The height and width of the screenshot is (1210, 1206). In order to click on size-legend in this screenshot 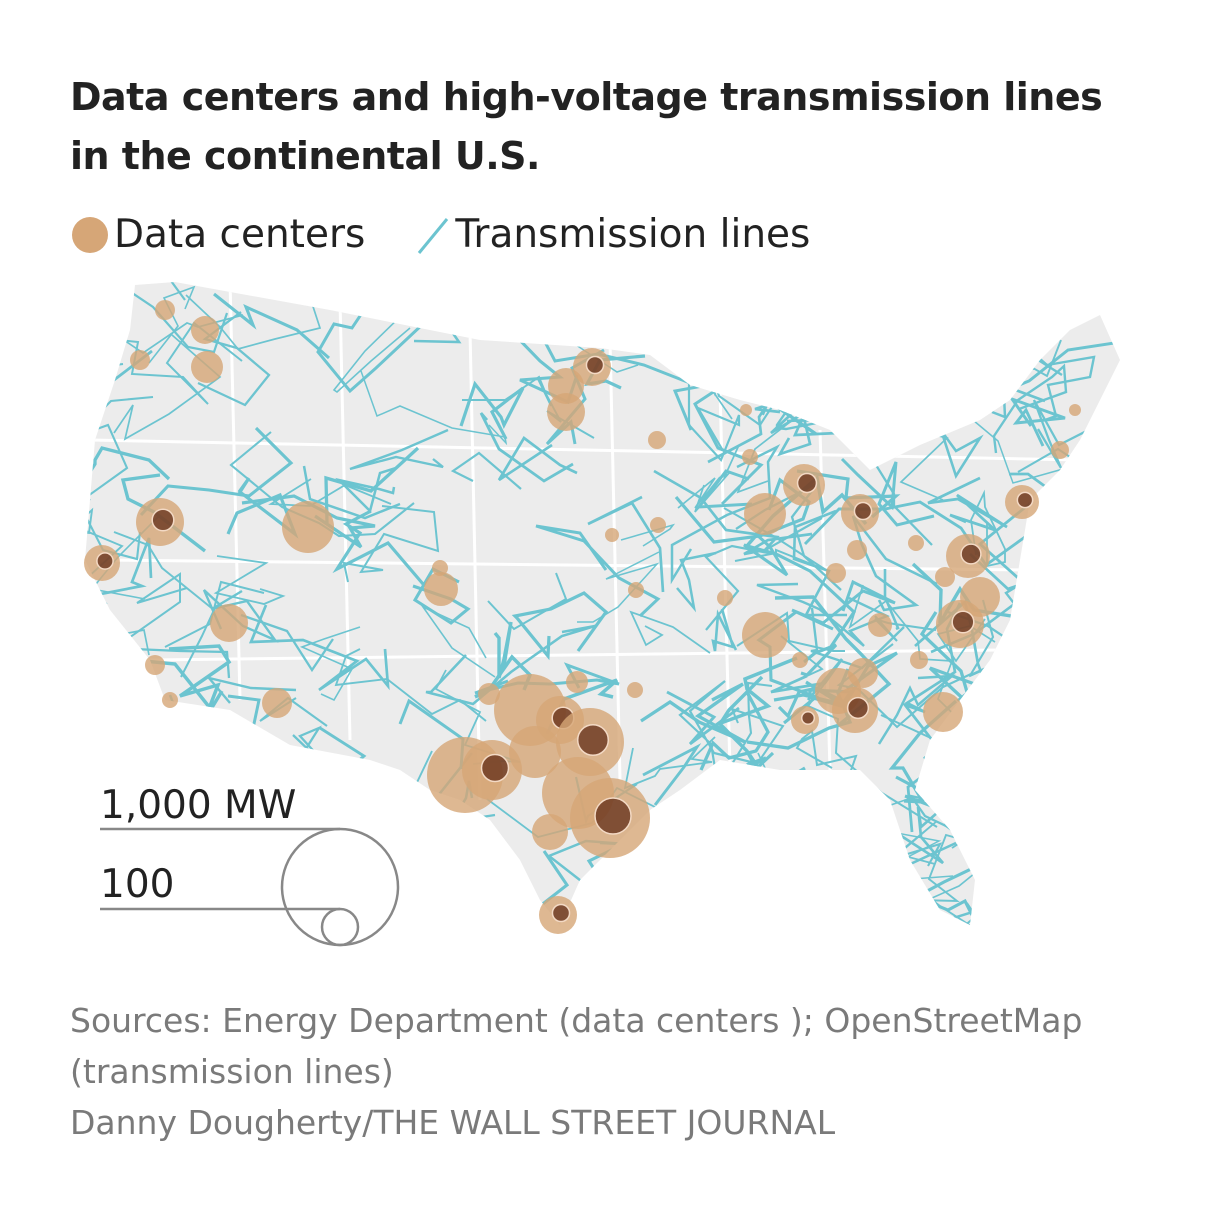, I will do `click(250, 887)`.